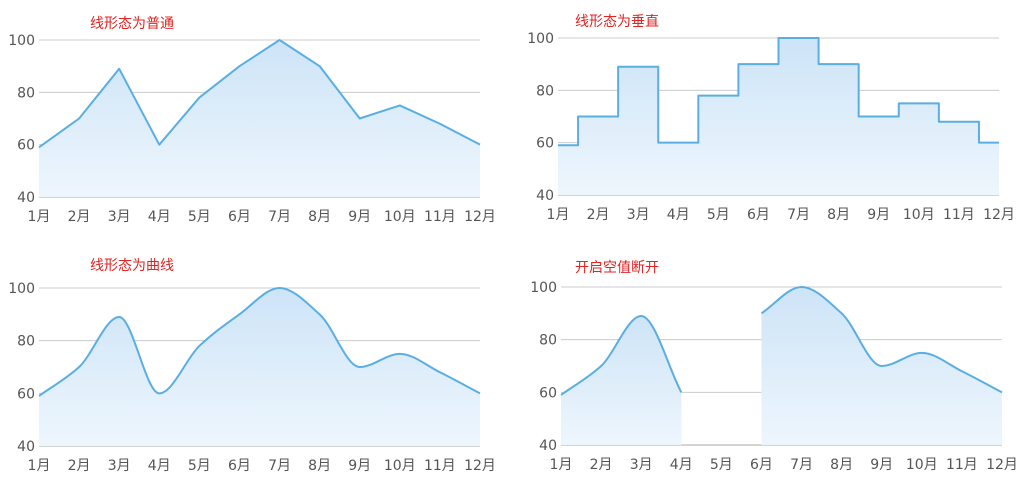 This screenshot has height=484, width=1023. What do you see at coordinates (132, 266) in the screenshot?
I see `chart-title: 线形态为曲线` at bounding box center [132, 266].